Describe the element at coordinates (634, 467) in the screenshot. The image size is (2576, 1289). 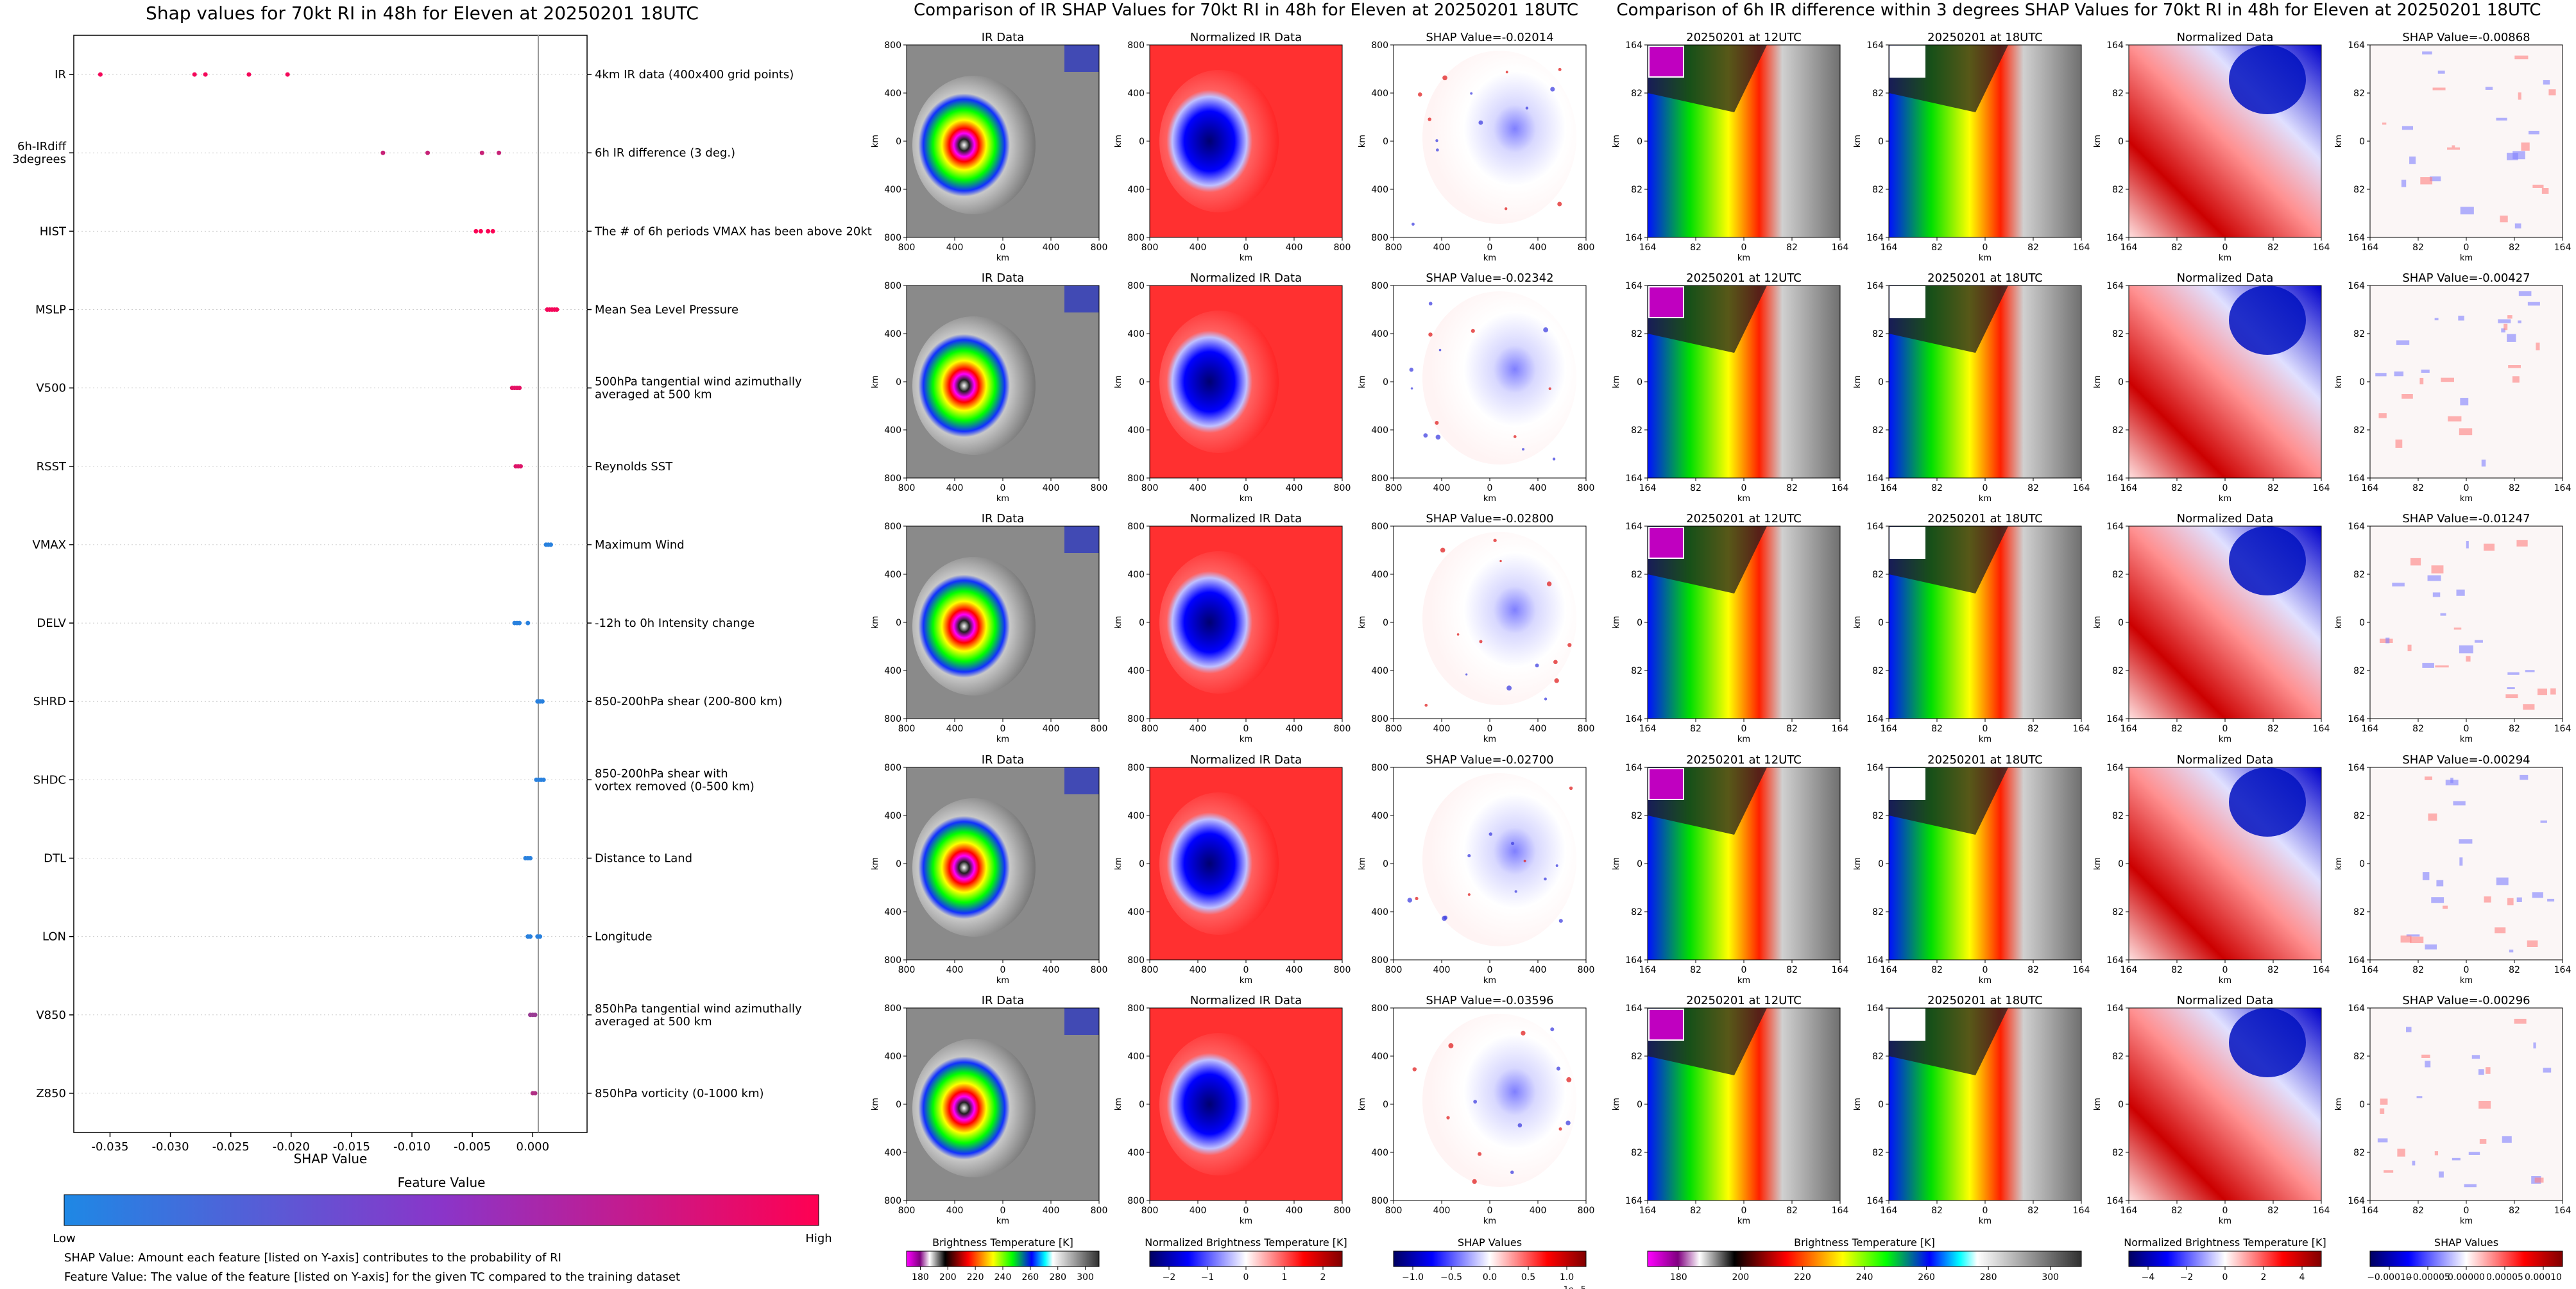
I see `feature-description: Reynolds SST` at that location.